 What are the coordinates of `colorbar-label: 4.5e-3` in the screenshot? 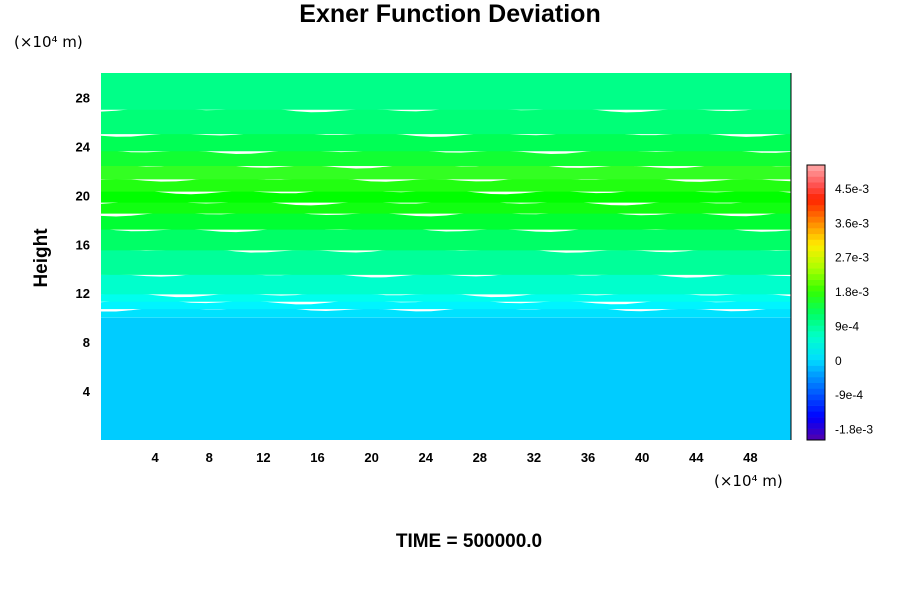 It's located at (852, 189).